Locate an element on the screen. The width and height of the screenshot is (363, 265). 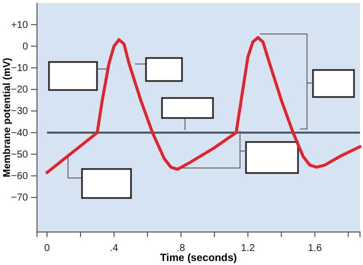
y-tick-label: −50 is located at coordinates (19, 154).